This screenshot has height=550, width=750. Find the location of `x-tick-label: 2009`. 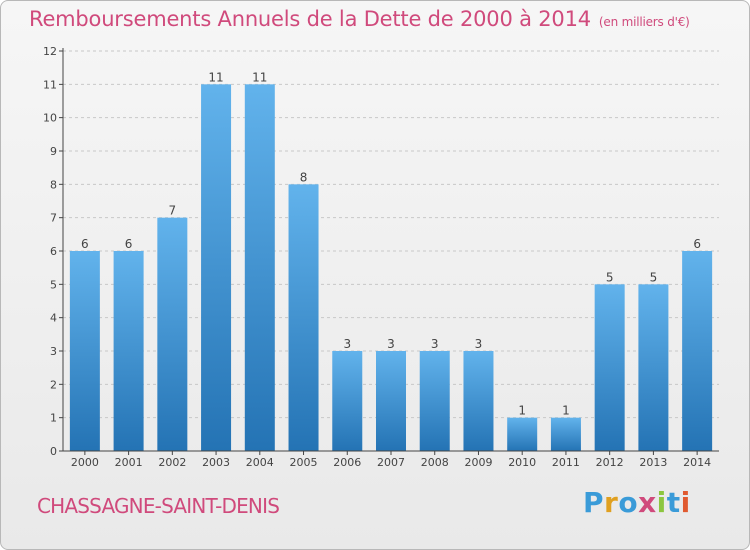

x-tick-label: 2009 is located at coordinates (478, 462).